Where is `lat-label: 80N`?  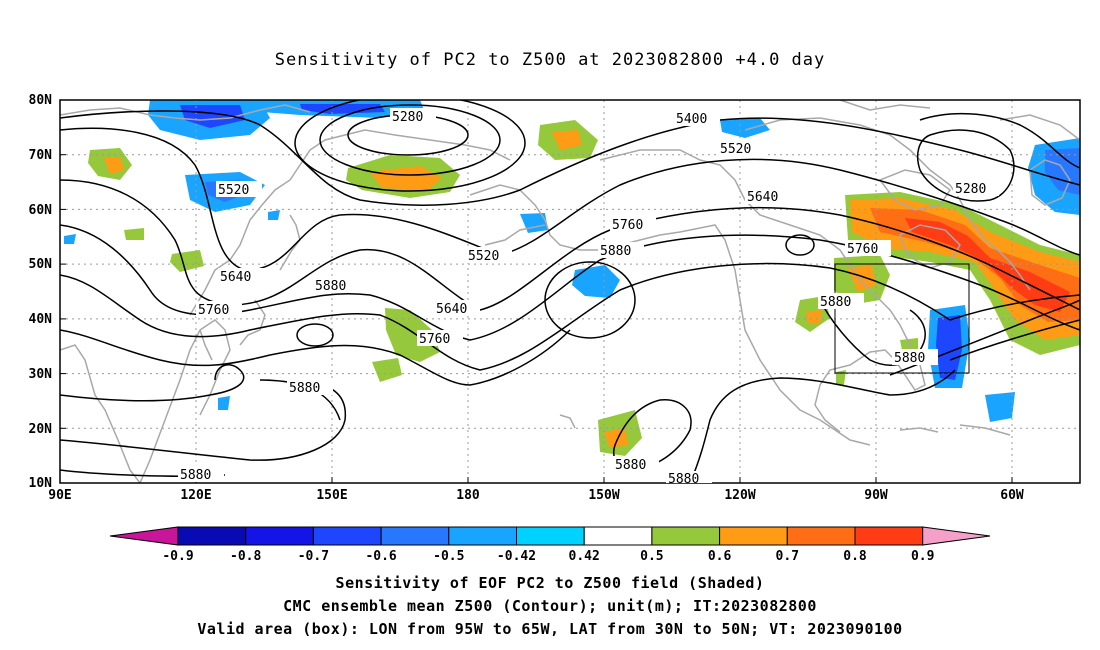
lat-label: 80N is located at coordinates (41, 100).